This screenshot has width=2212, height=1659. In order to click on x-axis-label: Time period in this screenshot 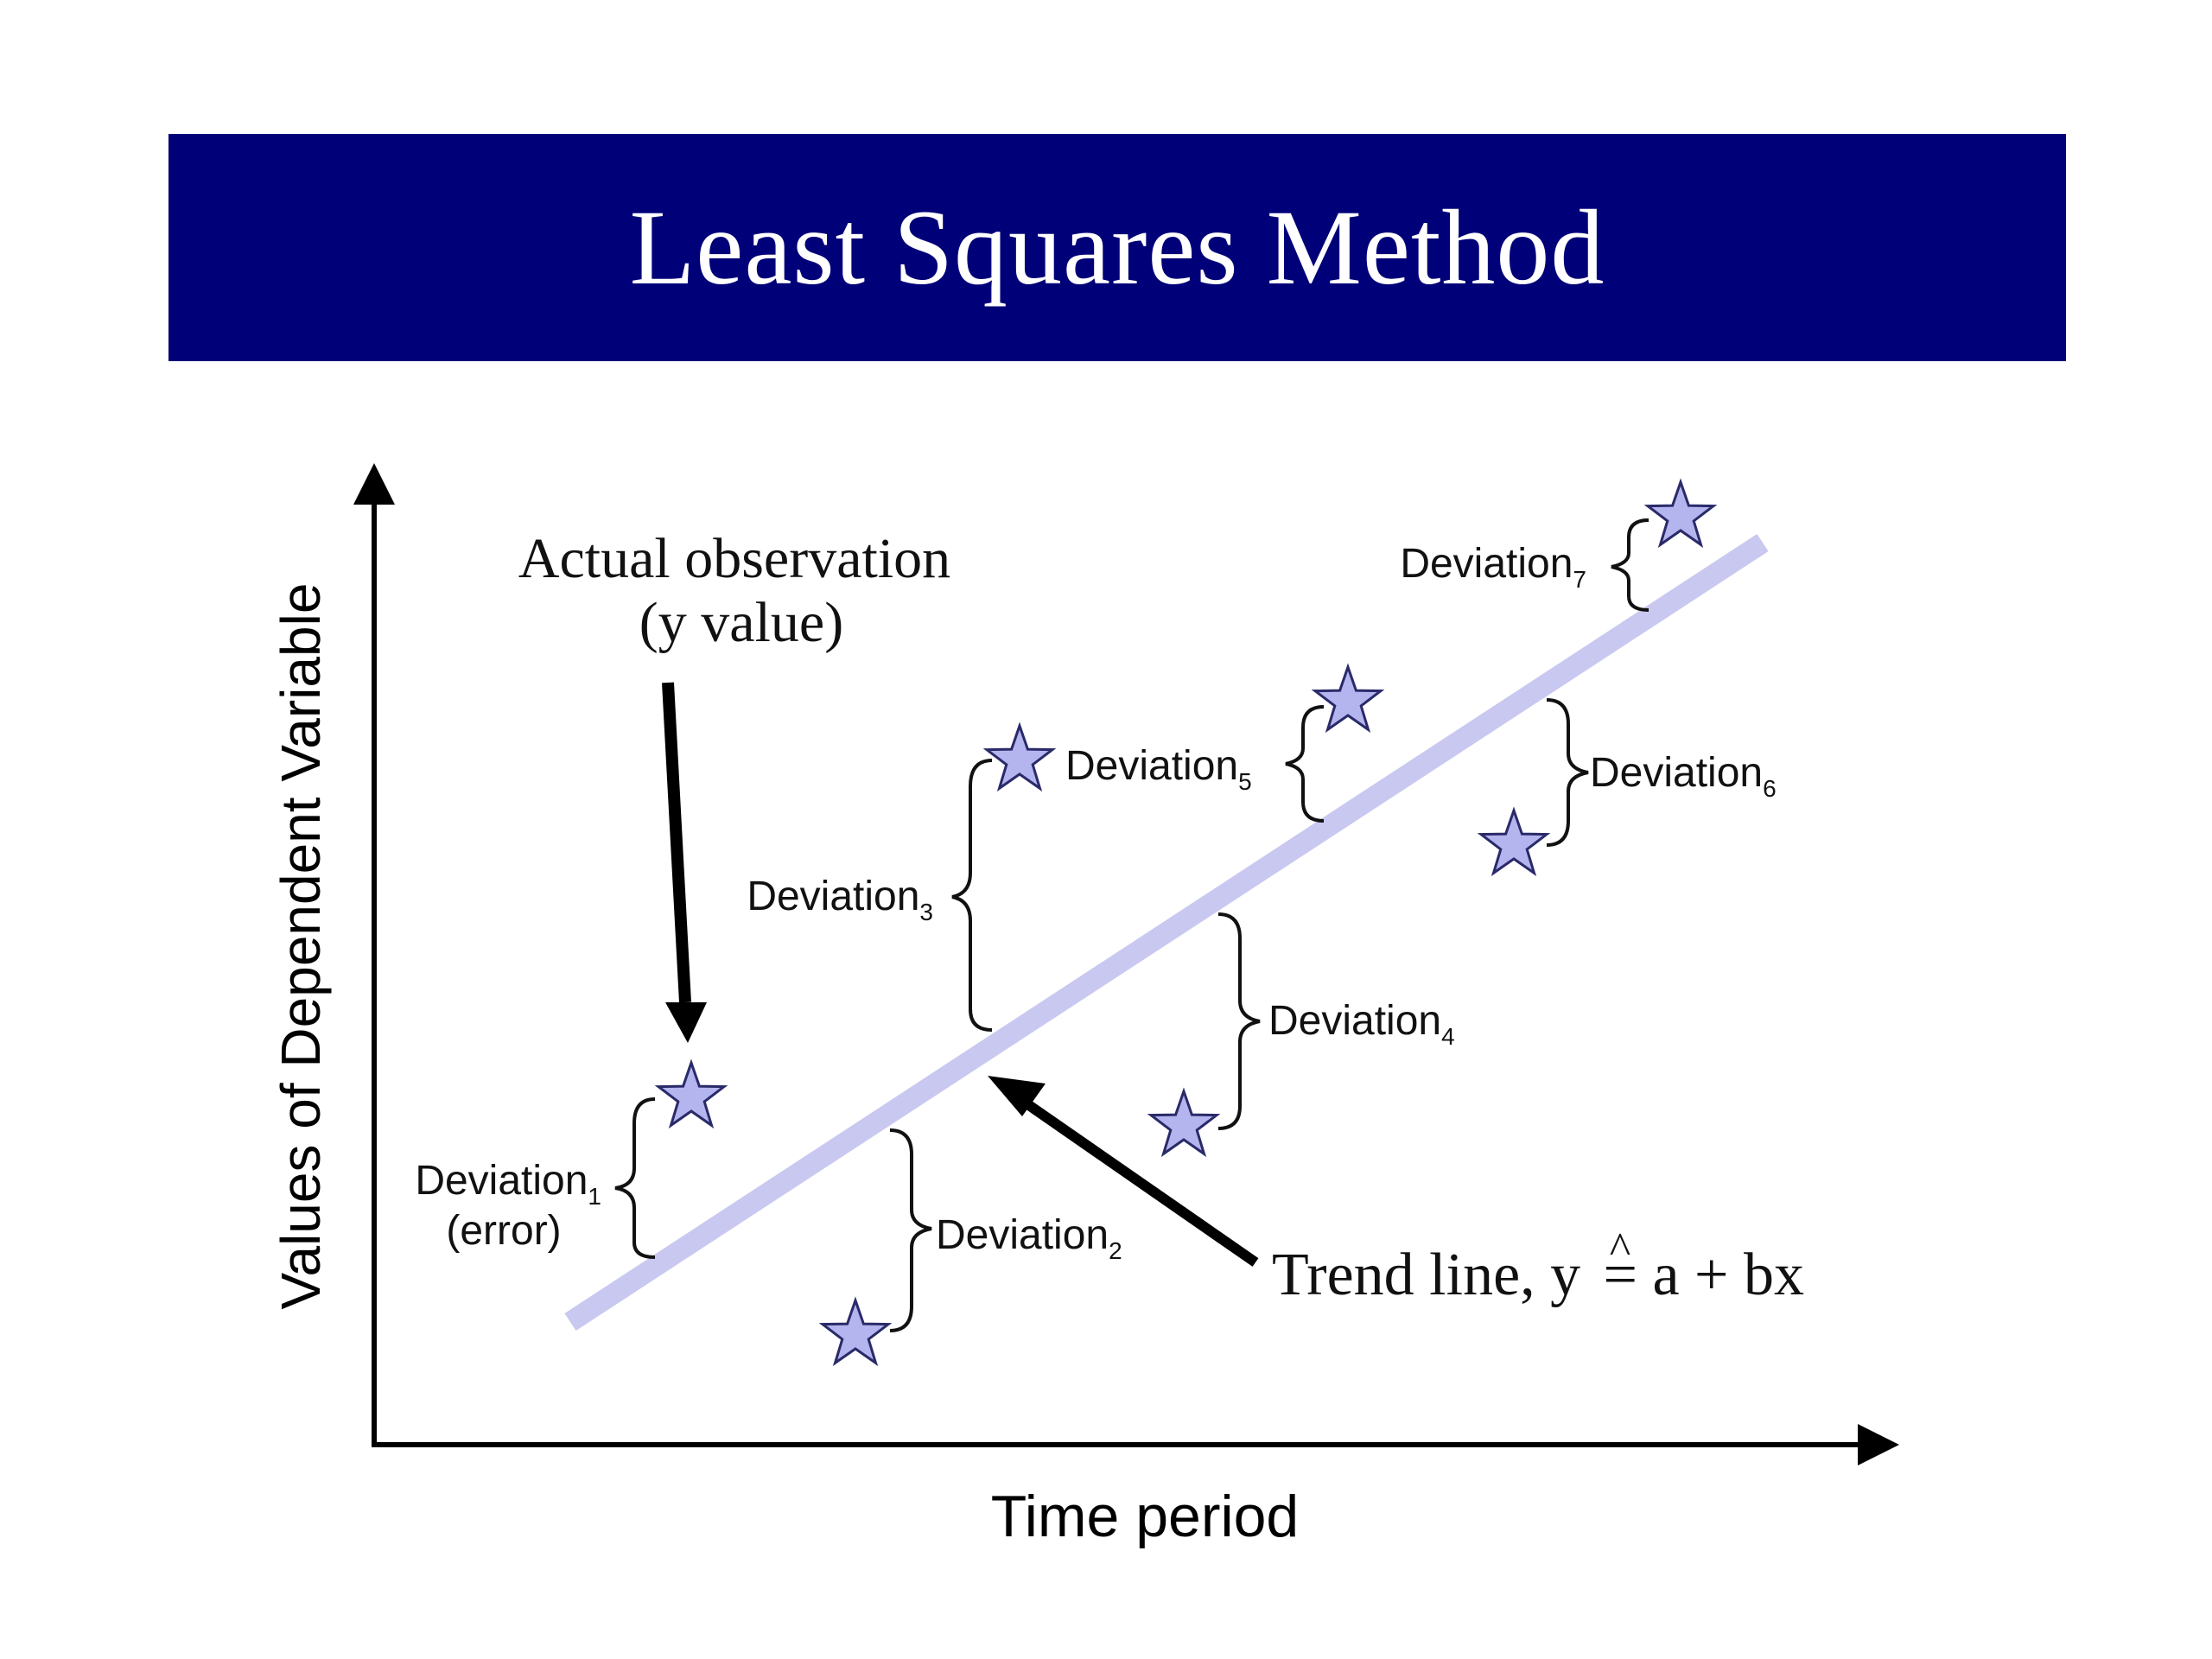, I will do `click(1145, 1516)`.